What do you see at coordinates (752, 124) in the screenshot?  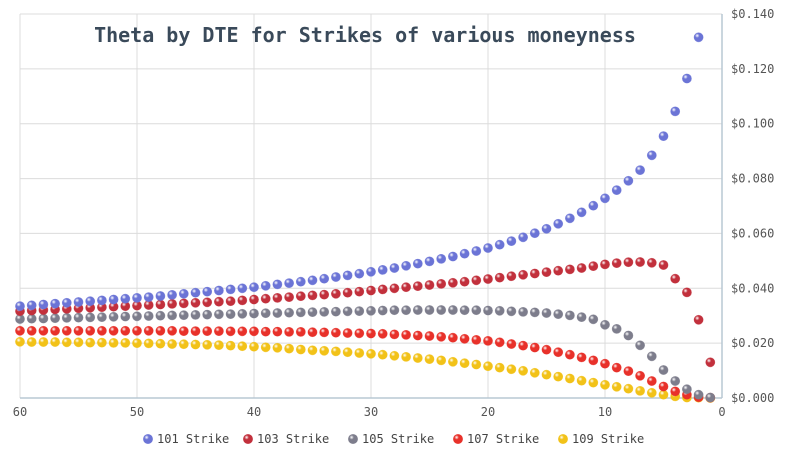 I see `y-tick-label: $0.100` at bounding box center [752, 124].